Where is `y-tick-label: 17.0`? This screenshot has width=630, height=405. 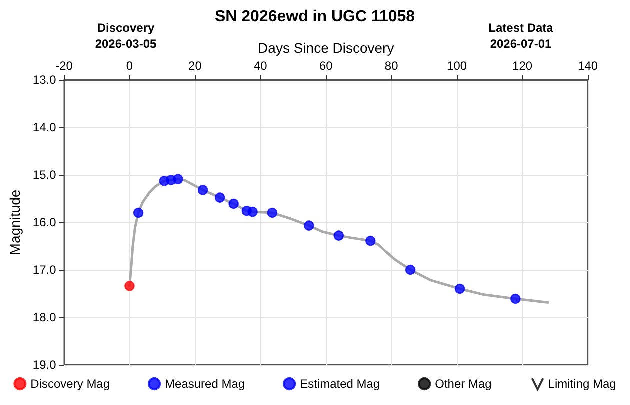
y-tick-label: 17.0 is located at coordinates (44, 270).